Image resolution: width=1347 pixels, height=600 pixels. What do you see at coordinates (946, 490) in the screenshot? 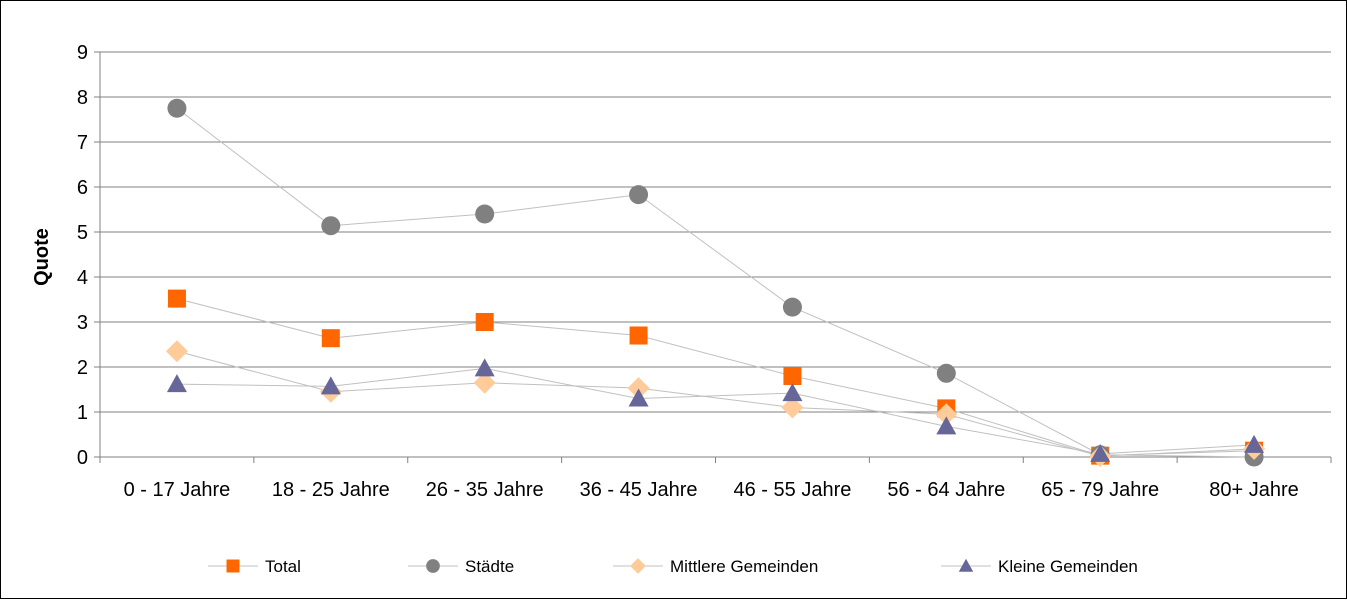
I see `x-tick-label: 56 - 64 Jahre` at bounding box center [946, 490].